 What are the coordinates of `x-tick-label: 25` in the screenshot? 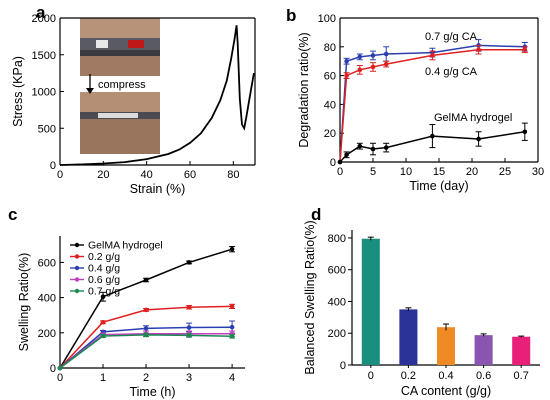 It's located at (505, 172).